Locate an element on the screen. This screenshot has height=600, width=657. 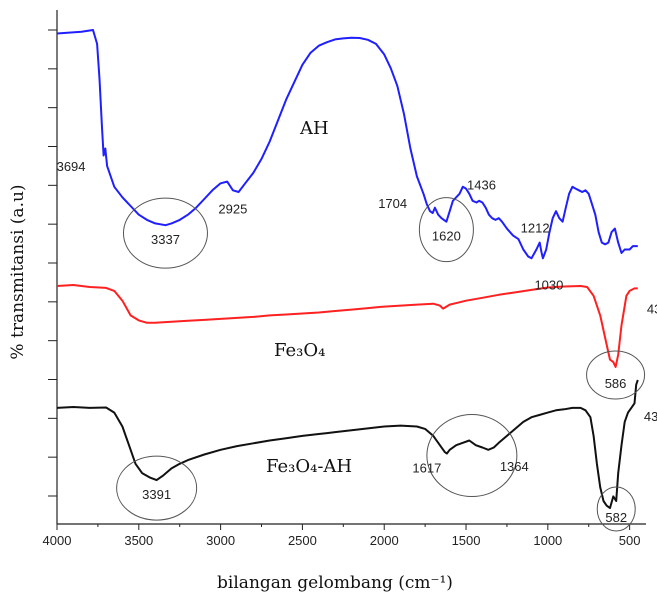
series-label-ah: AH is located at coordinates (314, 128).